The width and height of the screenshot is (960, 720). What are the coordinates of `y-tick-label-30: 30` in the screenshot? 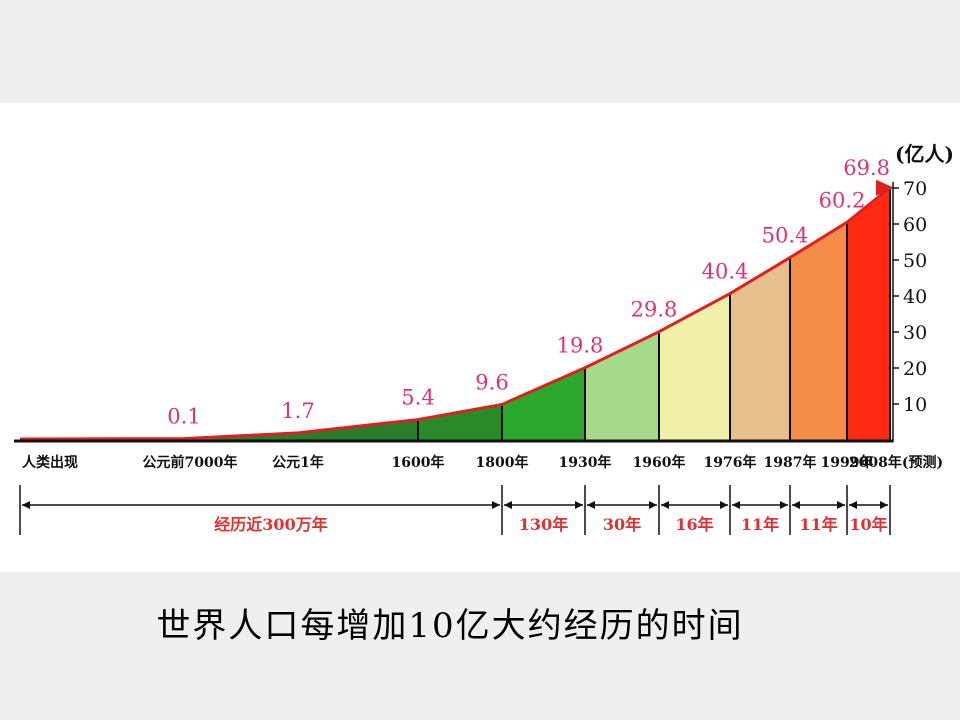 It's located at (915, 333).